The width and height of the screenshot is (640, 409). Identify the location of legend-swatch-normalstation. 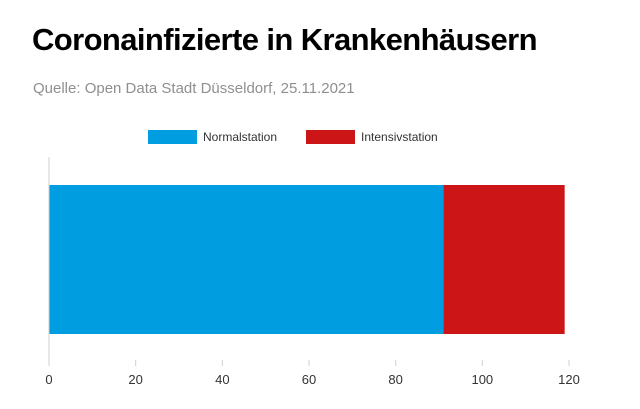
(172, 137).